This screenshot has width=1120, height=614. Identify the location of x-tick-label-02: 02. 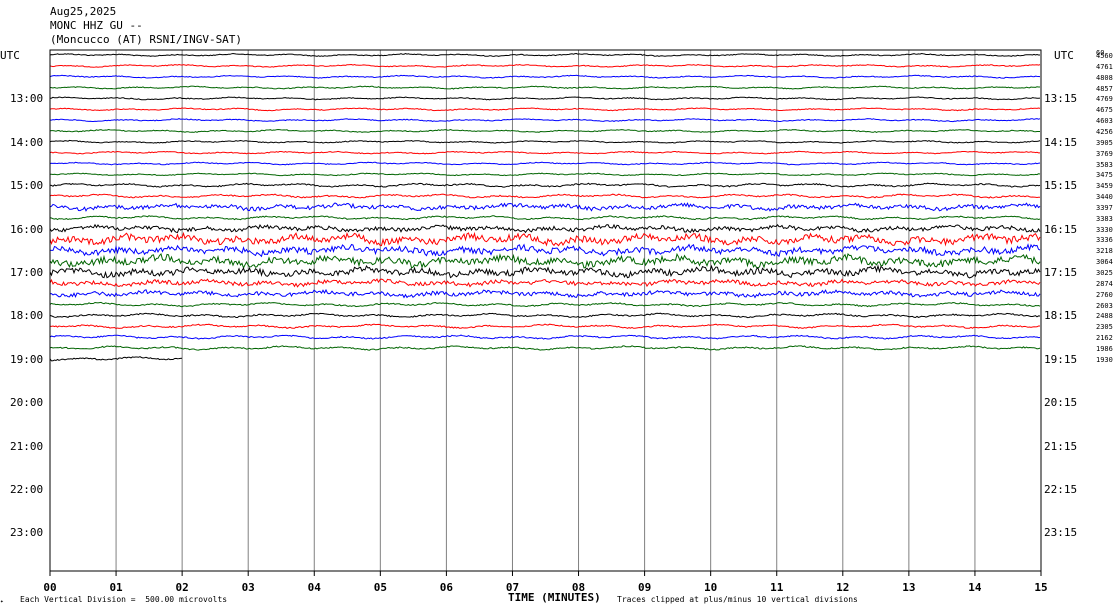
(182, 587).